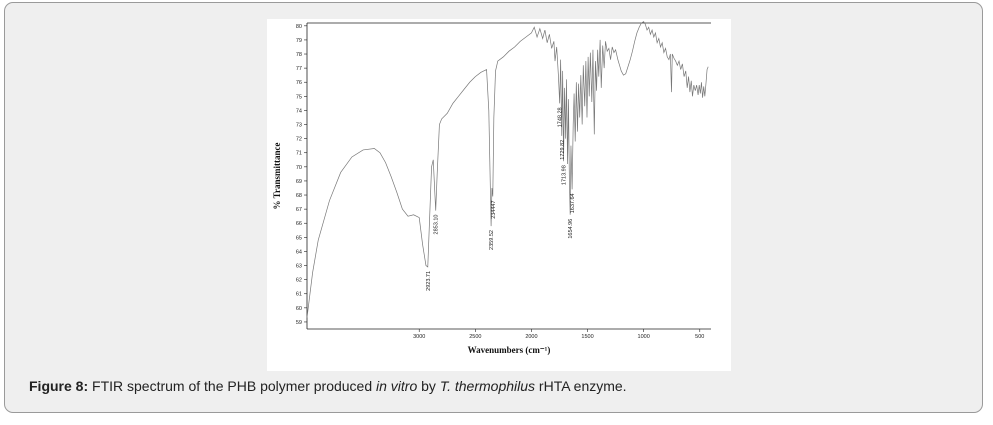 This screenshot has height=425, width=993. I want to click on y-tick-label: 65, so click(299, 238).